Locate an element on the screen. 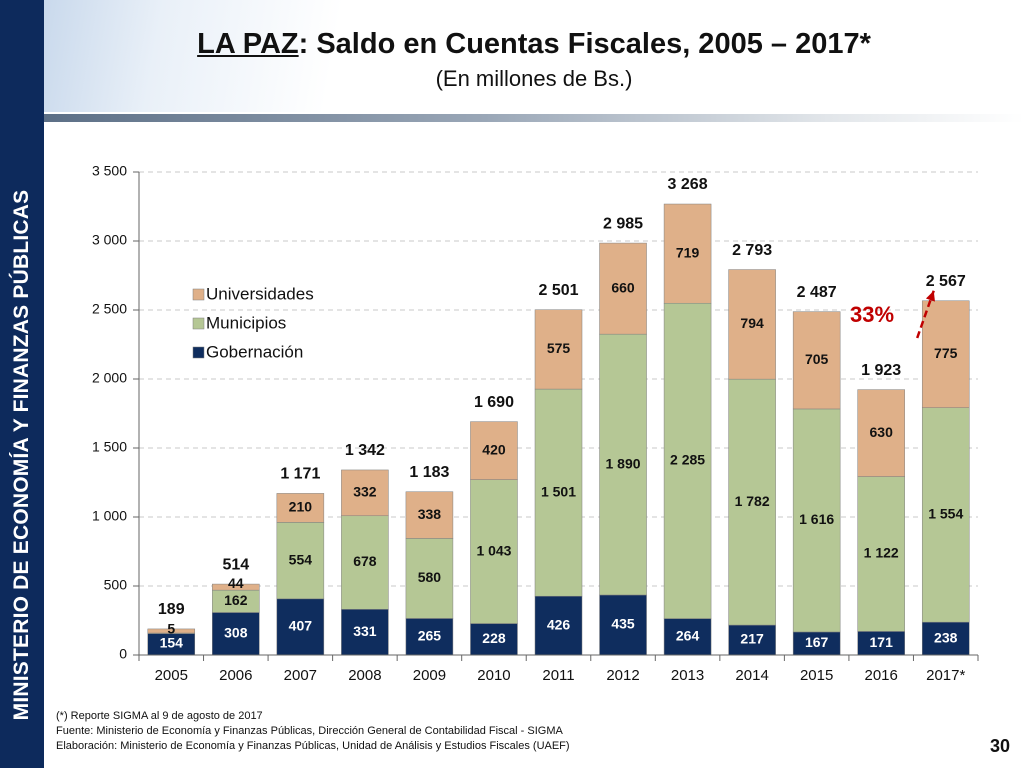 The image size is (1024, 768). data-label-municipios: 678 is located at coordinates (365, 561).